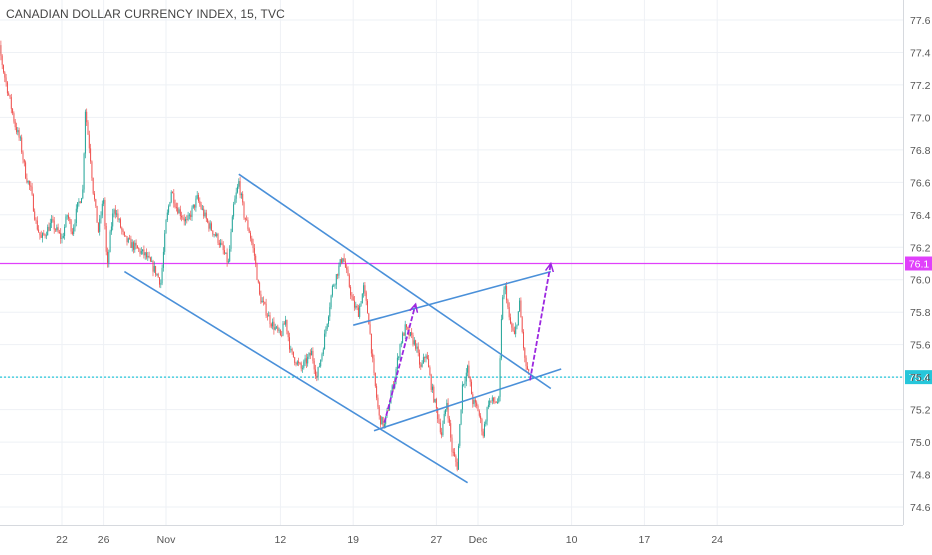 This screenshot has height=555, width=932. Describe the element at coordinates (920, 508) in the screenshot. I see `y-tick-label: 74.6` at that location.